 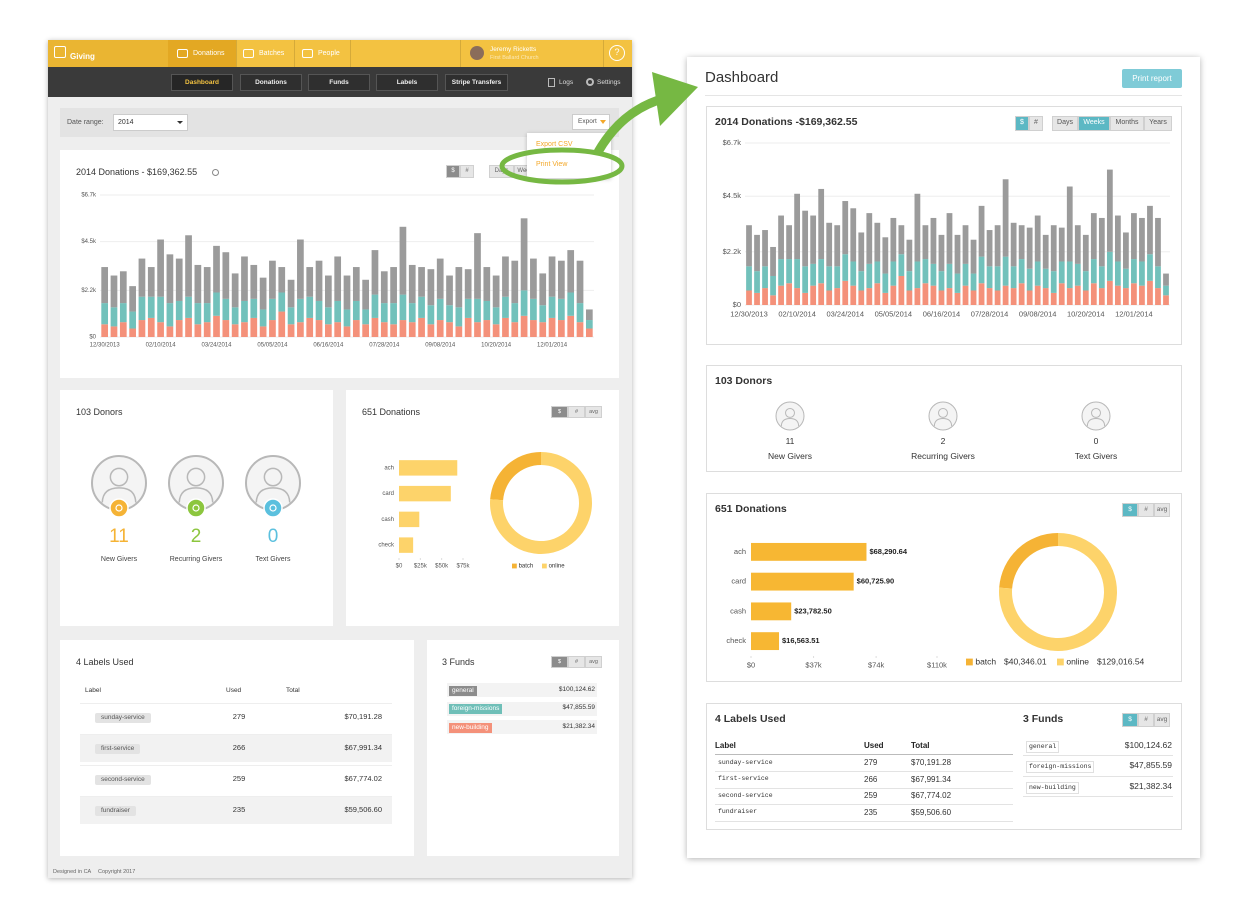 I want to click on donor-label: Text Givers, so click(x=1096, y=455).